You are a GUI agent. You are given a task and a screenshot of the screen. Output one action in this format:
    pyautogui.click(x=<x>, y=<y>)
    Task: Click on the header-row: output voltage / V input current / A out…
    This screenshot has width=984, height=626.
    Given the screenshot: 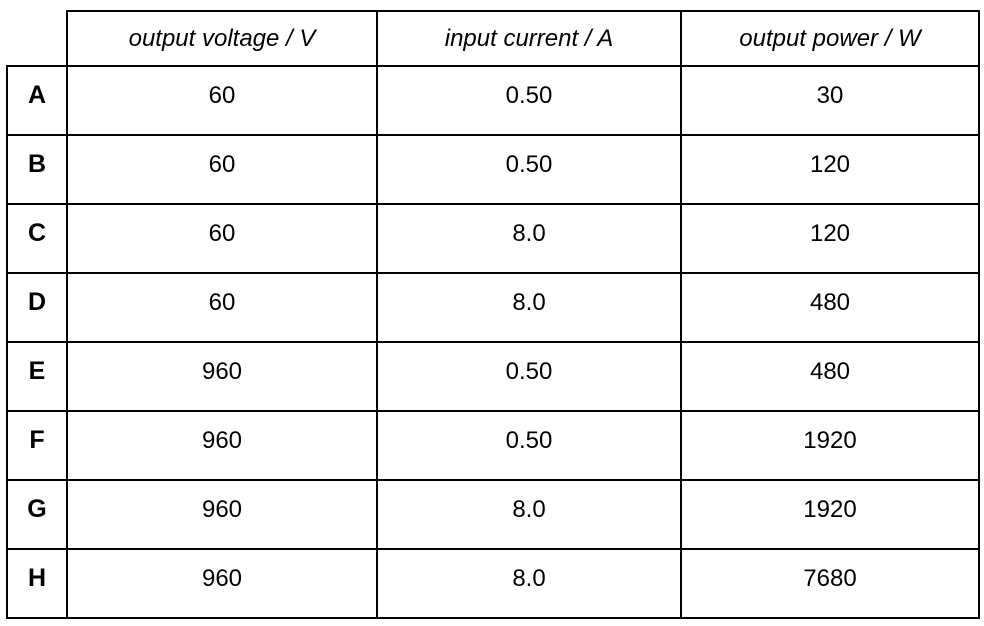 What is the action you would take?
    pyautogui.click(x=493, y=38)
    